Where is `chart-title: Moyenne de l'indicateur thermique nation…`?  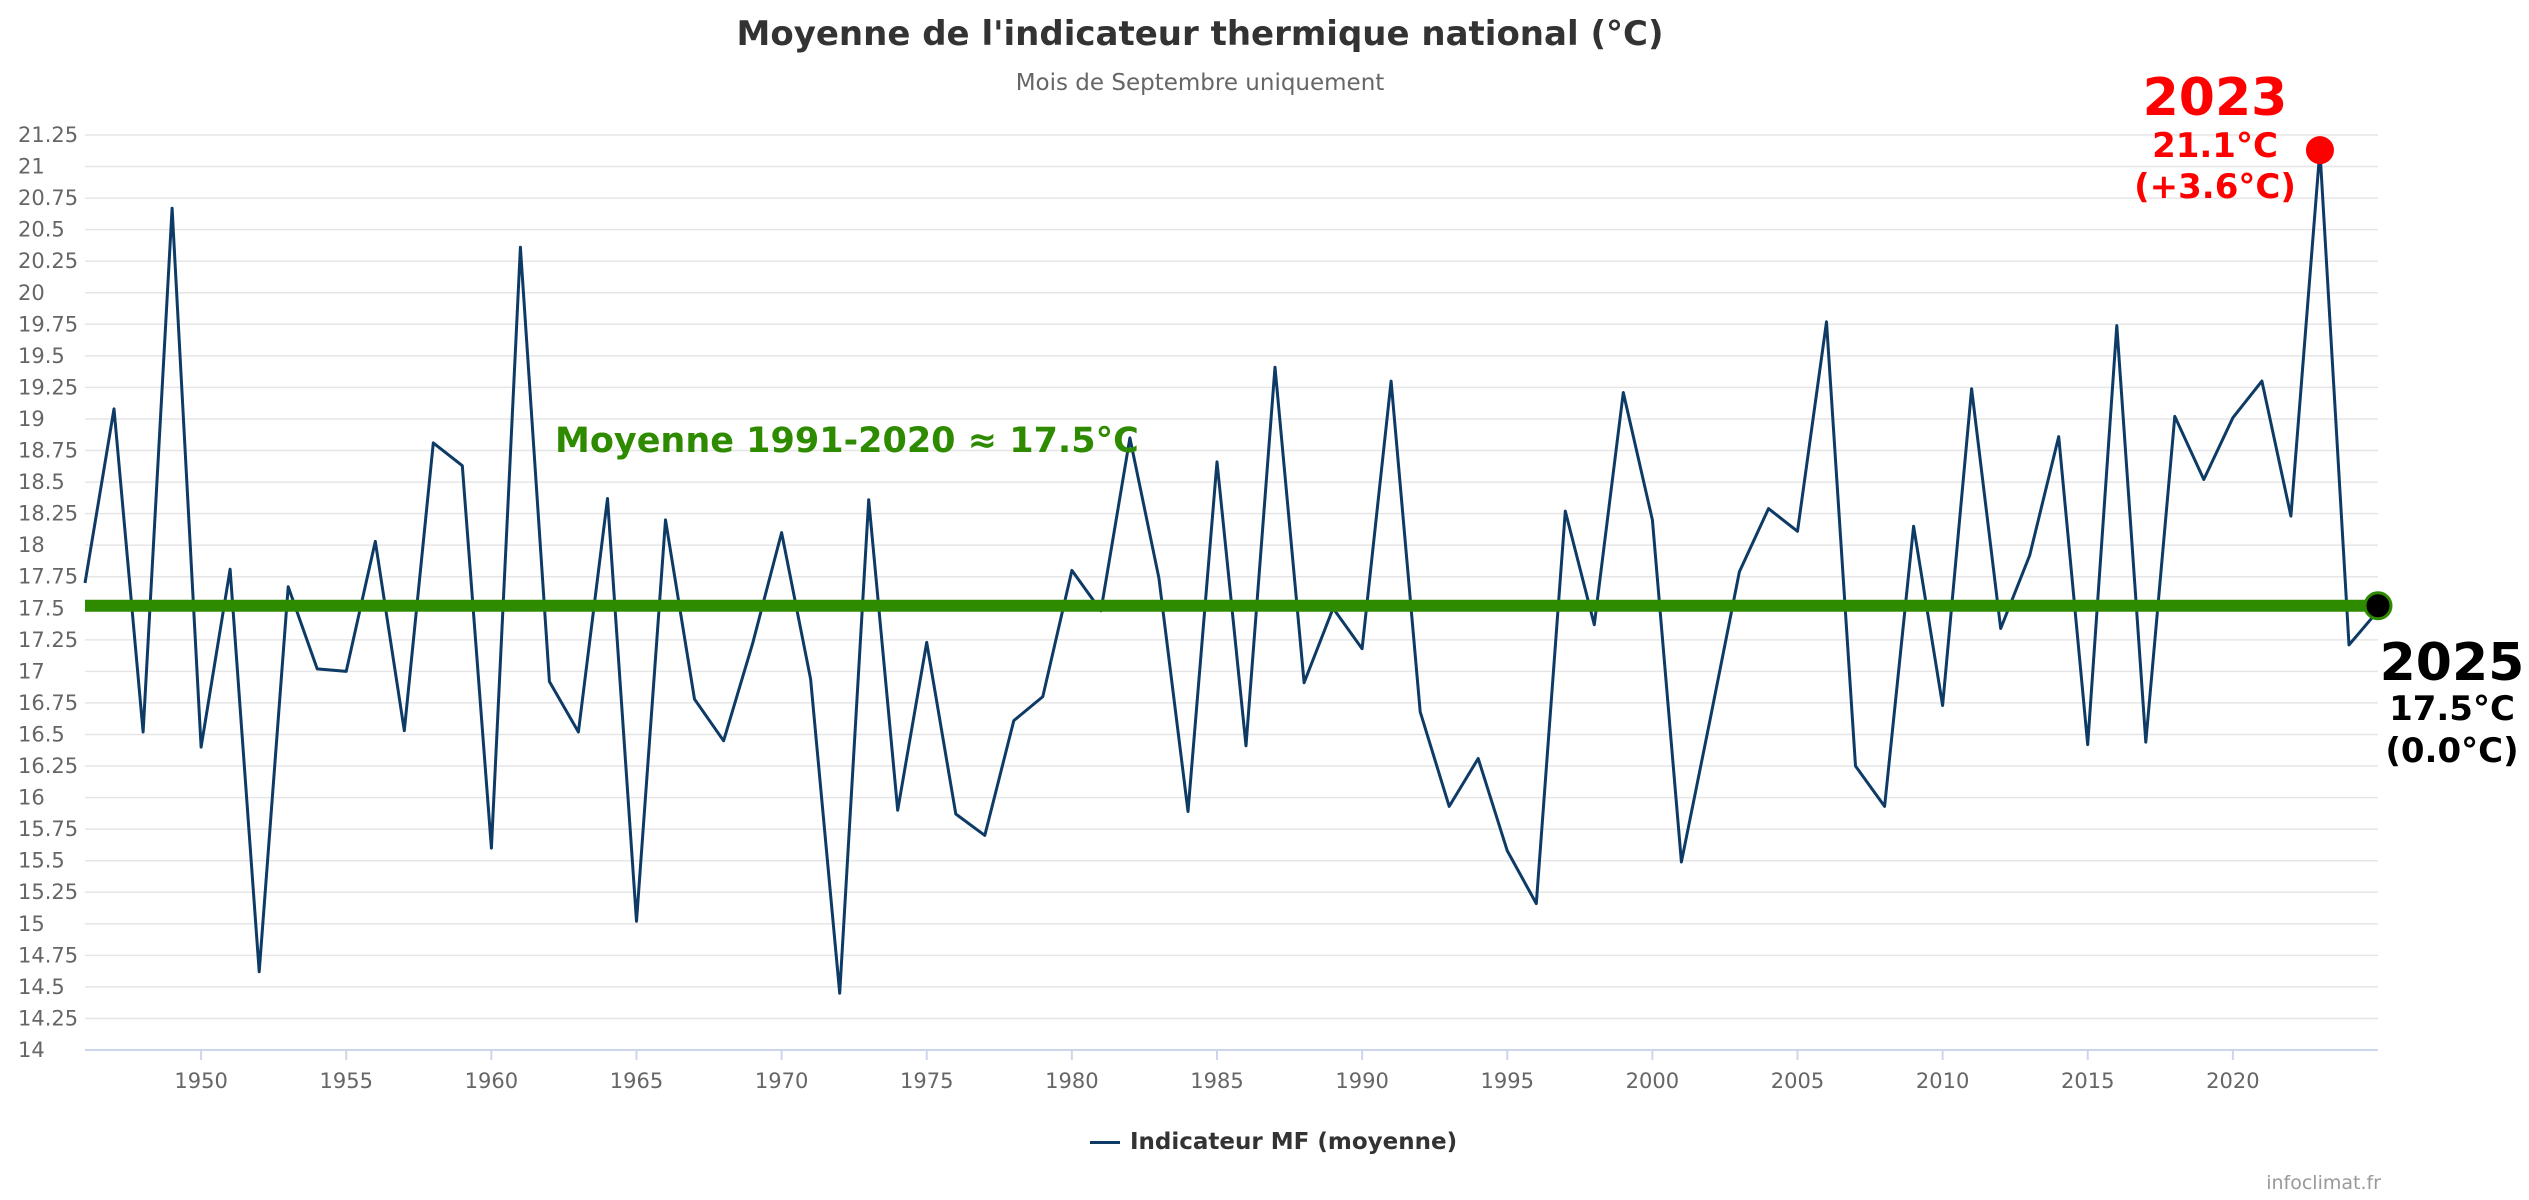 chart-title: Moyenne de l'indicateur thermique nation… is located at coordinates (1200, 34).